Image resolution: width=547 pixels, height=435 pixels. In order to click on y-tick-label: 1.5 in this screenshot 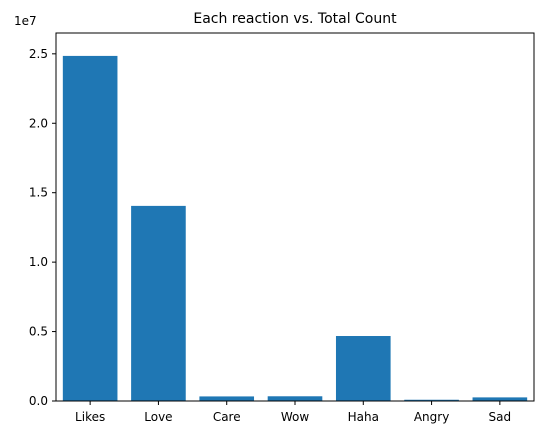, I will do `click(38, 193)`.